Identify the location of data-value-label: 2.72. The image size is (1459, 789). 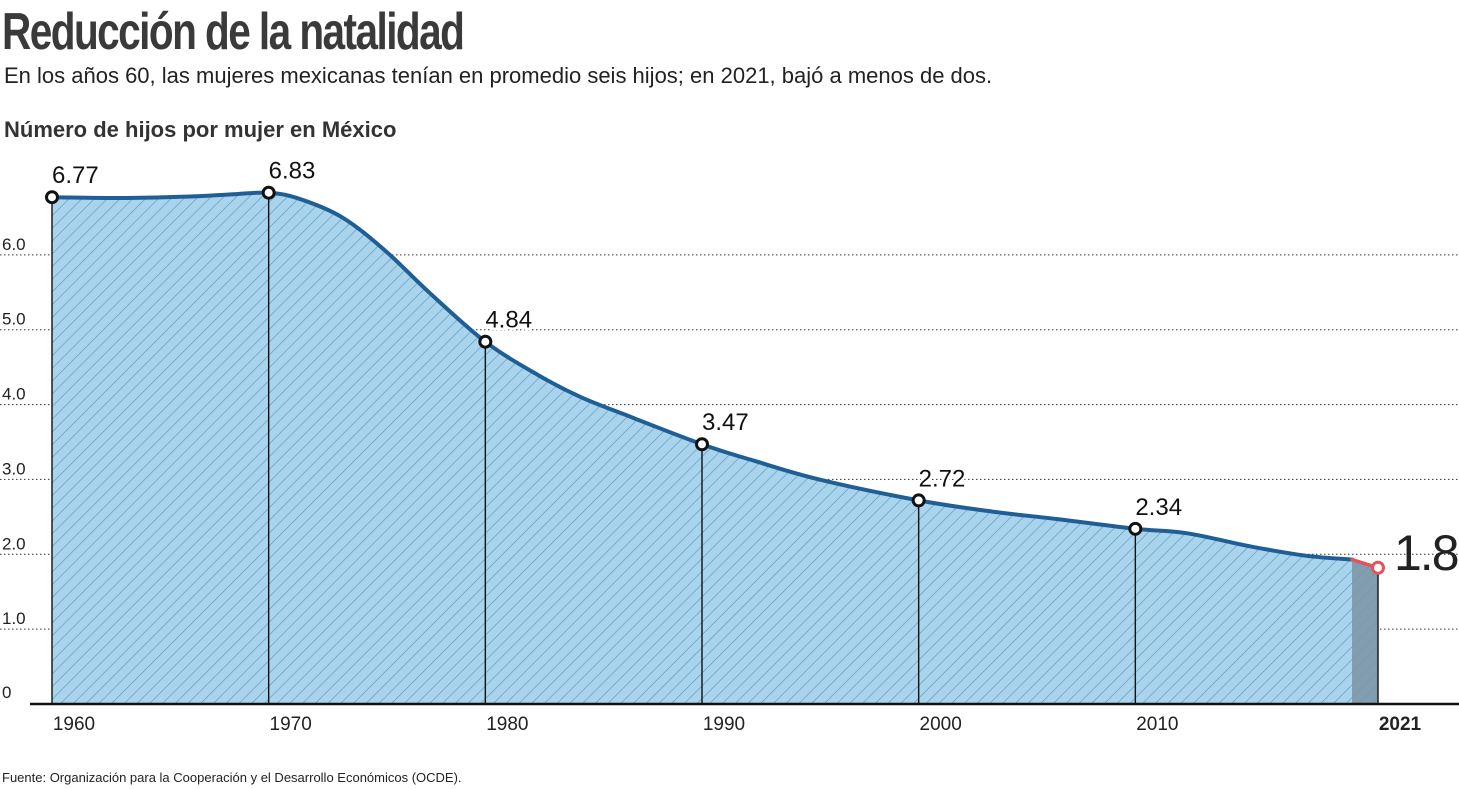
(942, 478).